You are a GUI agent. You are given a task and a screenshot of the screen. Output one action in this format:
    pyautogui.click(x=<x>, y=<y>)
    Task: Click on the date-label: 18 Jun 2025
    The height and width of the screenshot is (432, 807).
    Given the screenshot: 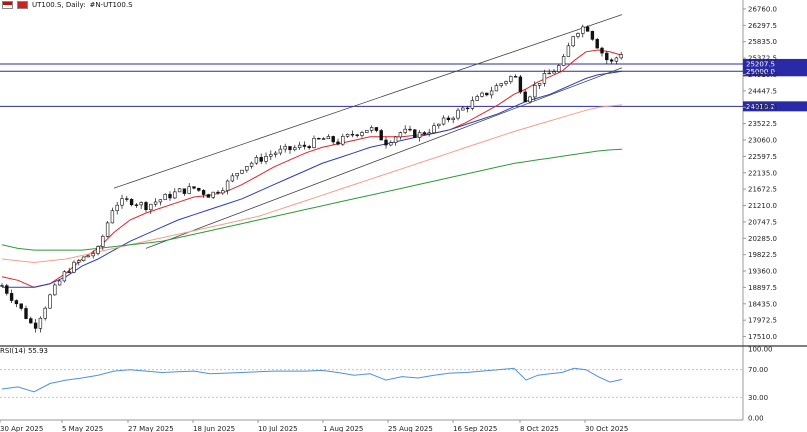 What is the action you would take?
    pyautogui.click(x=214, y=428)
    